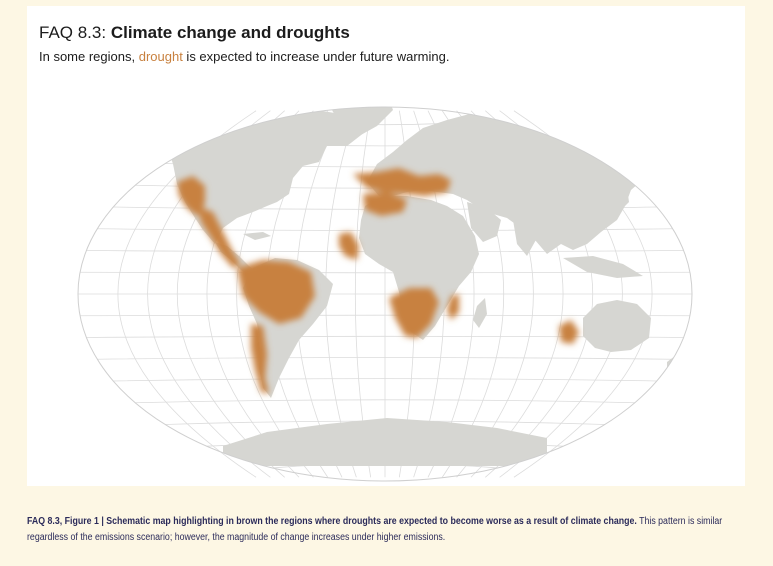 The width and height of the screenshot is (773, 566). Describe the element at coordinates (276, 292) in the screenshot. I see `drought-amazon` at that location.